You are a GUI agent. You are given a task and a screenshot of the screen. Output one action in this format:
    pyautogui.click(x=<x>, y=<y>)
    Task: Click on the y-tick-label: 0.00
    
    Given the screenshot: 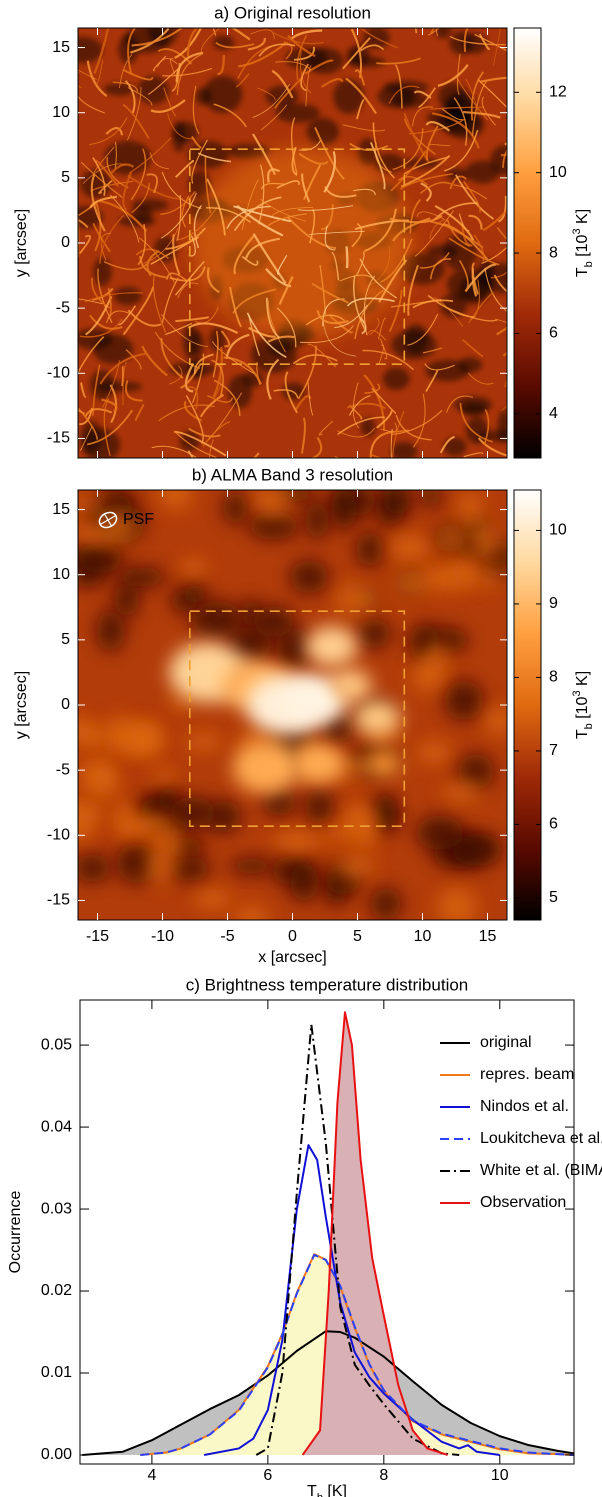 What is the action you would take?
    pyautogui.click(x=56, y=1454)
    